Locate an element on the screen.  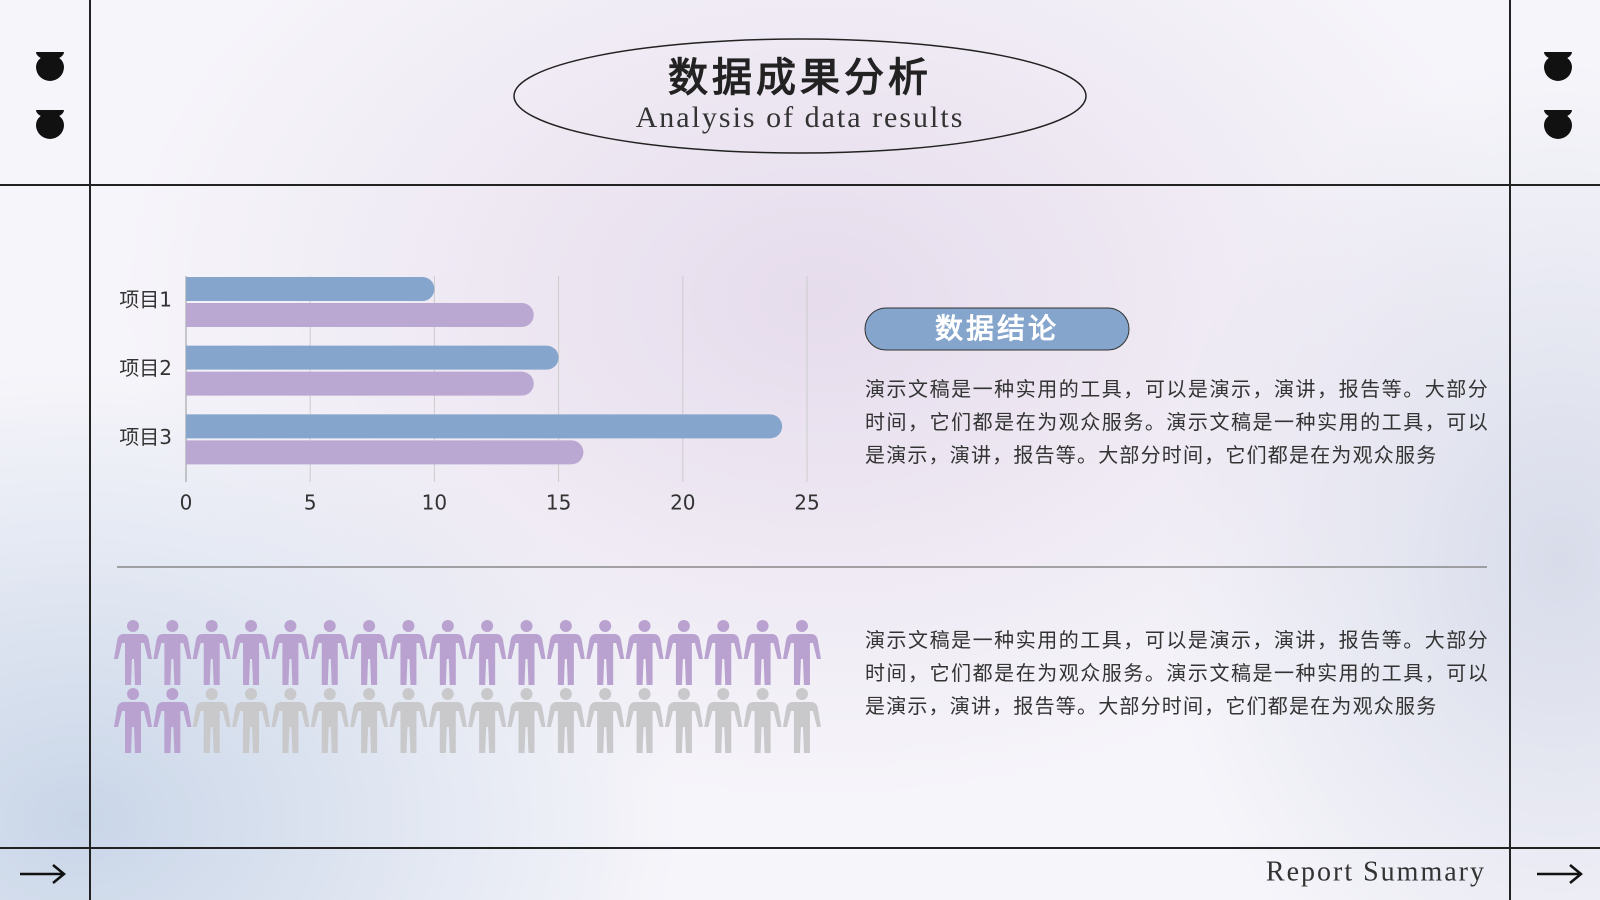
footer-label: Report Summary is located at coordinates (1376, 871).